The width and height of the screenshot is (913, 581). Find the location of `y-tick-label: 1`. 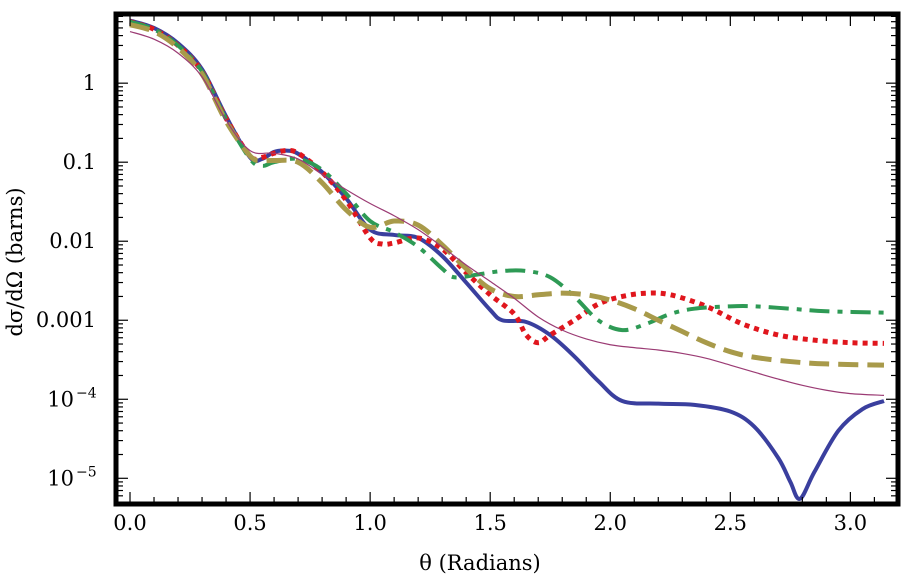

y-tick-label: 1 is located at coordinates (89, 83).